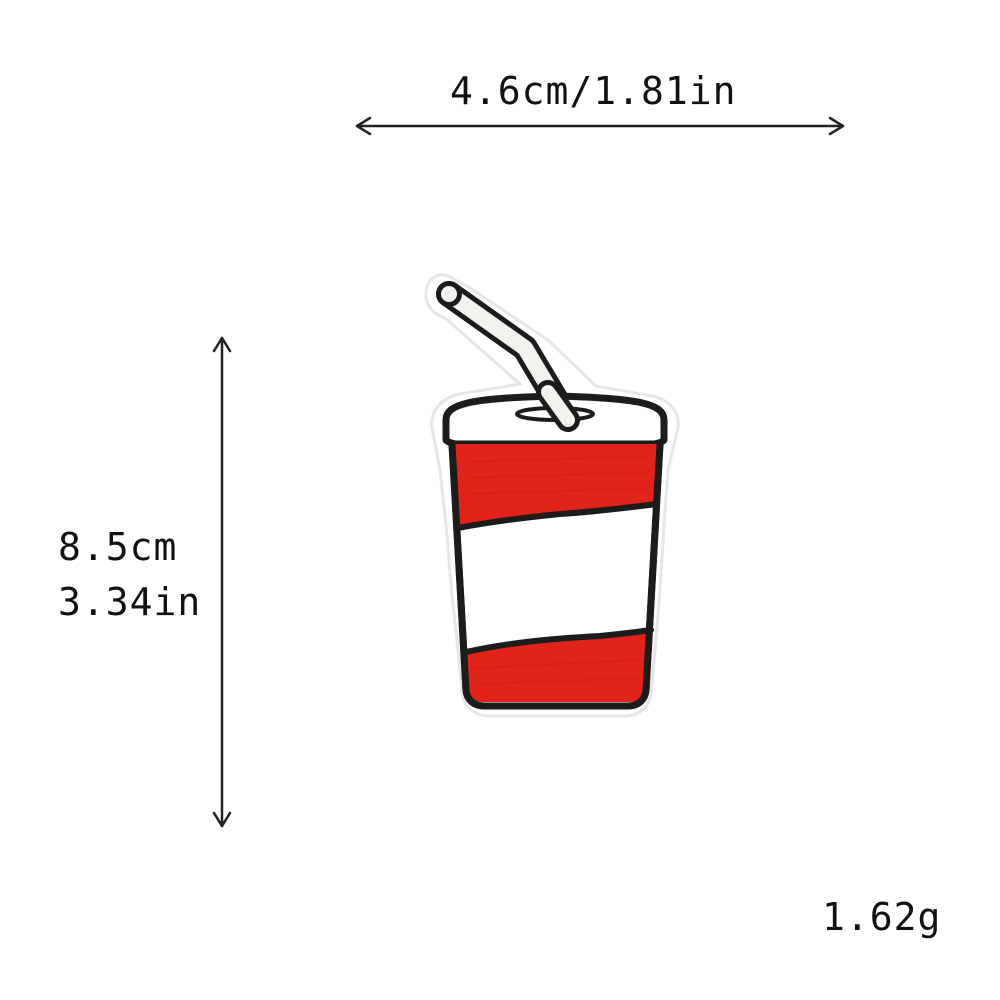 Image resolution: width=1000 pixels, height=1000 pixels. I want to click on height-cm-label: 8.5cm, so click(118, 547).